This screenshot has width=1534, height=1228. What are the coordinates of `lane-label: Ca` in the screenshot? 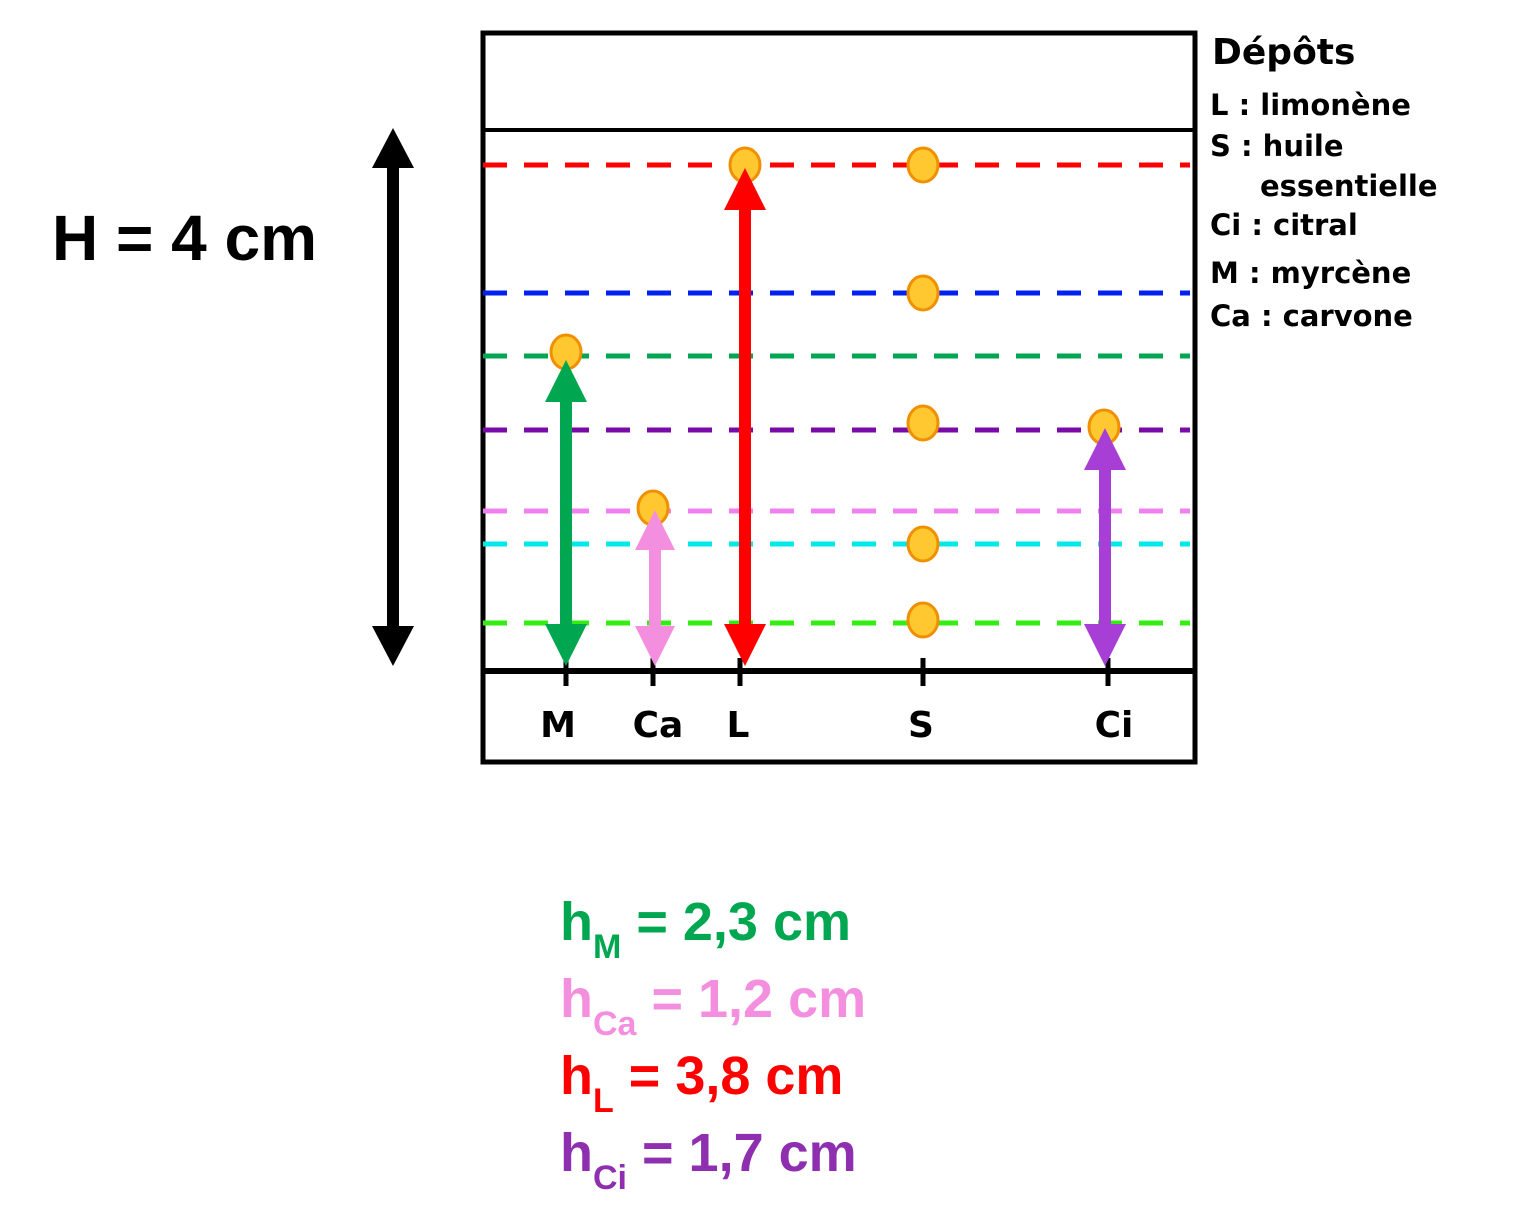 It's located at (658, 725).